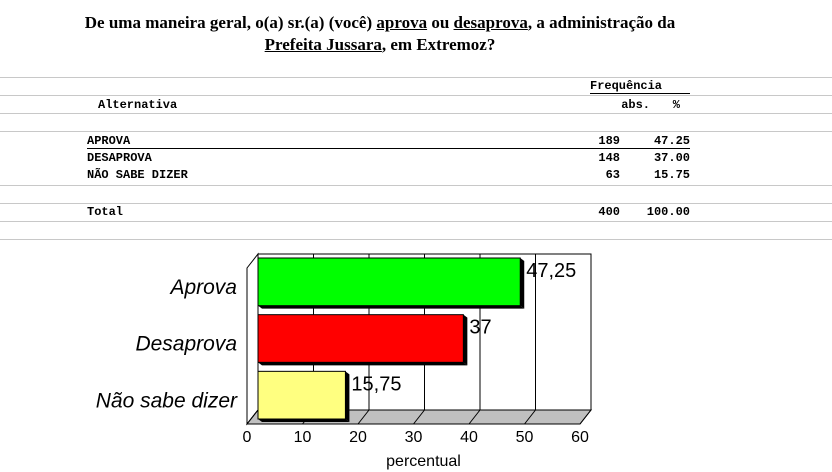  Describe the element at coordinates (626, 86) in the screenshot. I see `group-header: Frequência` at that location.